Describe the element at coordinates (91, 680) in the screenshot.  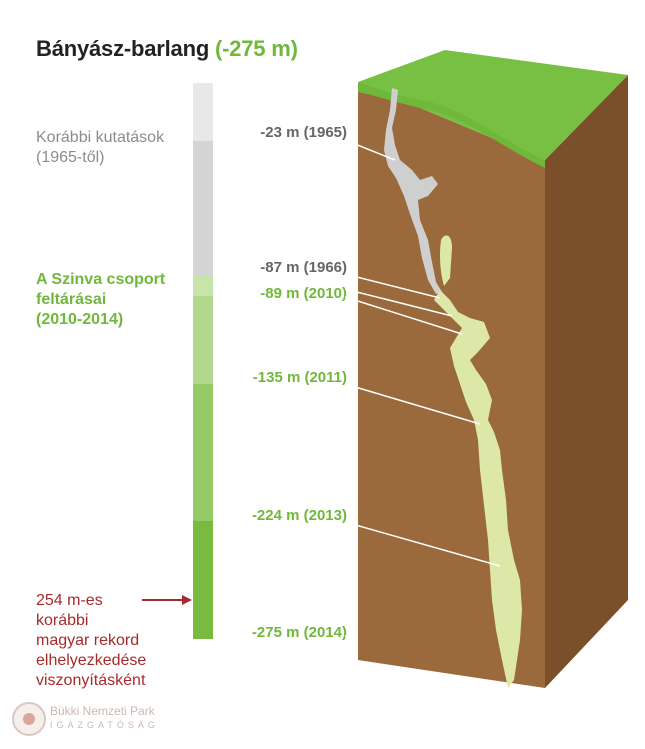
I see `label-line: viszonyításként` at that location.